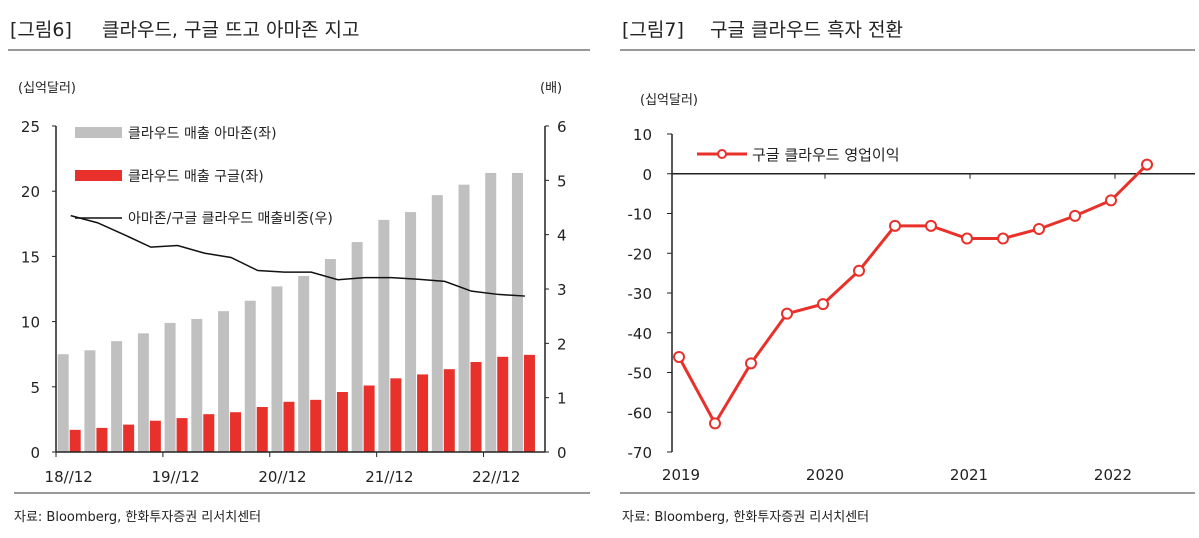 Image resolution: width=1199 pixels, height=538 pixels. Describe the element at coordinates (30, 127) in the screenshot. I see `y-tick-label: 25` at that location.